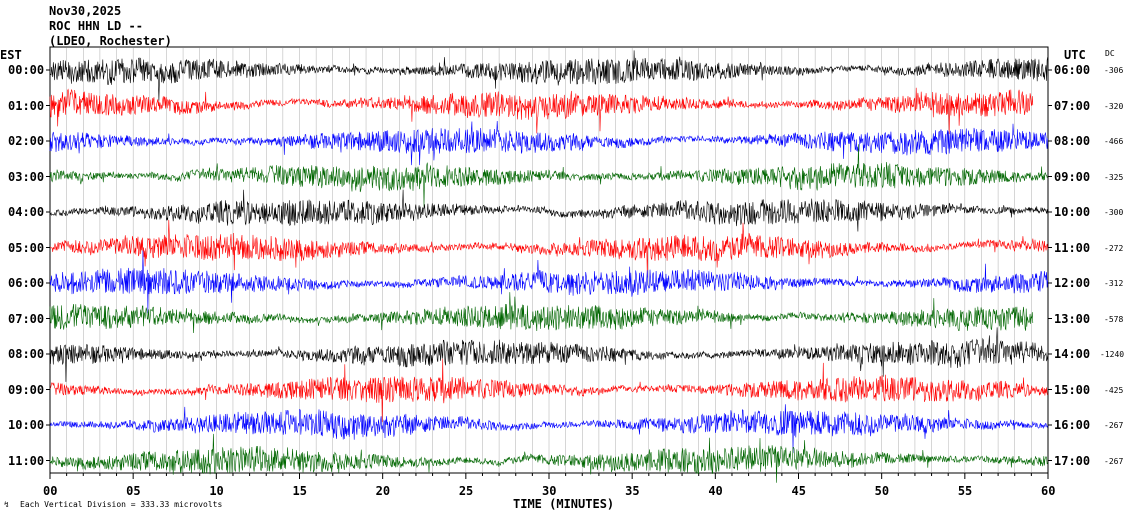  What do you see at coordinates (1072, 105) in the screenshot?
I see `utc-hour-label: 07:00` at bounding box center [1072, 105].